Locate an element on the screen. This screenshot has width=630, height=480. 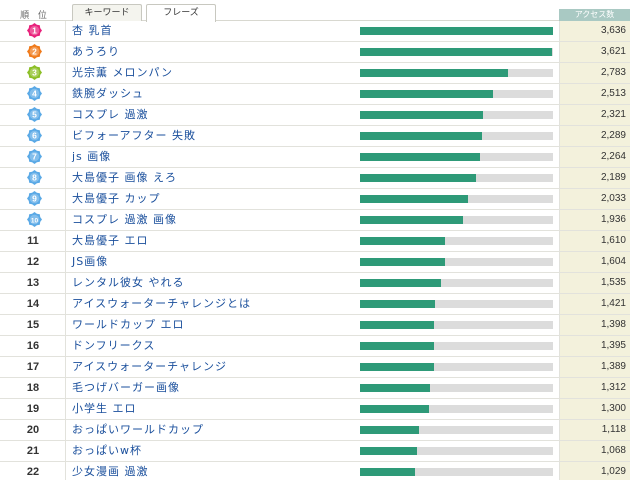
rank-badge-icon: 10 is located at coordinates (34, 219).